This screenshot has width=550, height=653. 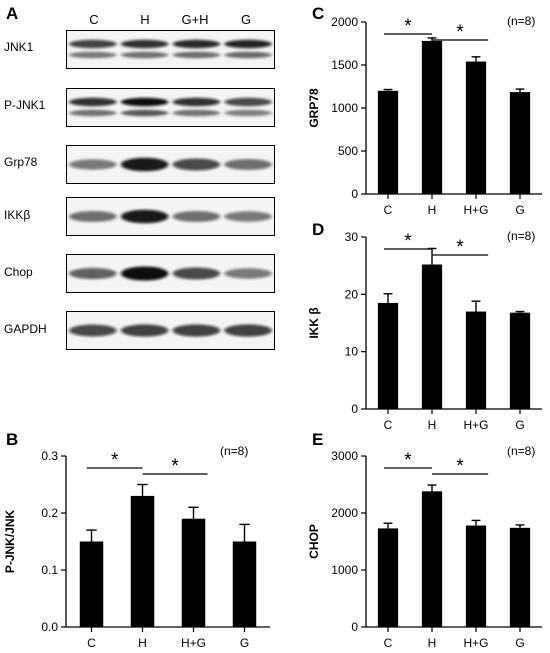 What do you see at coordinates (18, 272) in the screenshot?
I see `blot-label-chop: Chop` at bounding box center [18, 272].